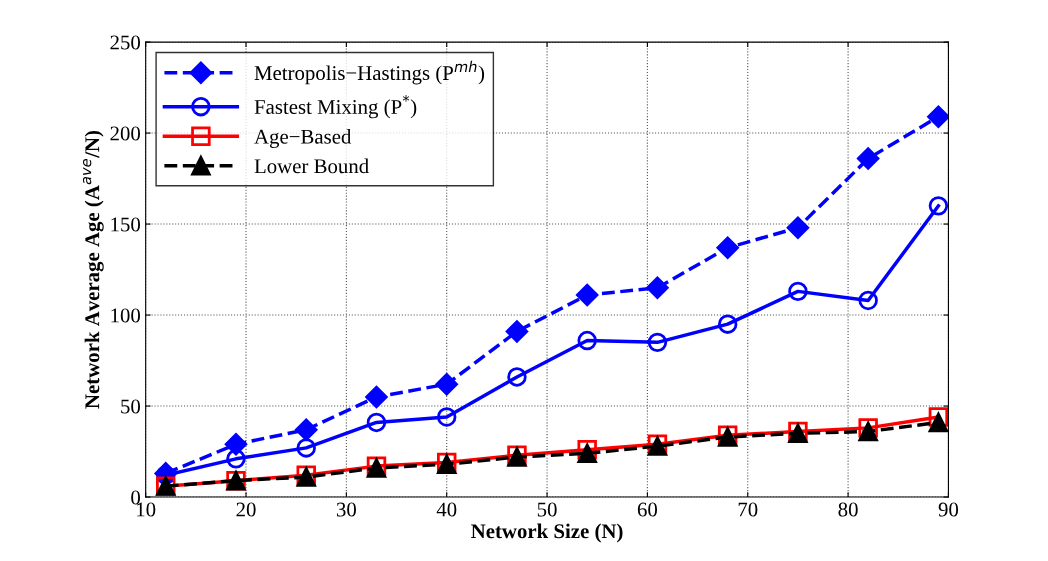 Image resolution: width=1048 pixels, height=561 pixels. What do you see at coordinates (303, 139) in the screenshot?
I see `legend-label: Age−Based` at bounding box center [303, 139].